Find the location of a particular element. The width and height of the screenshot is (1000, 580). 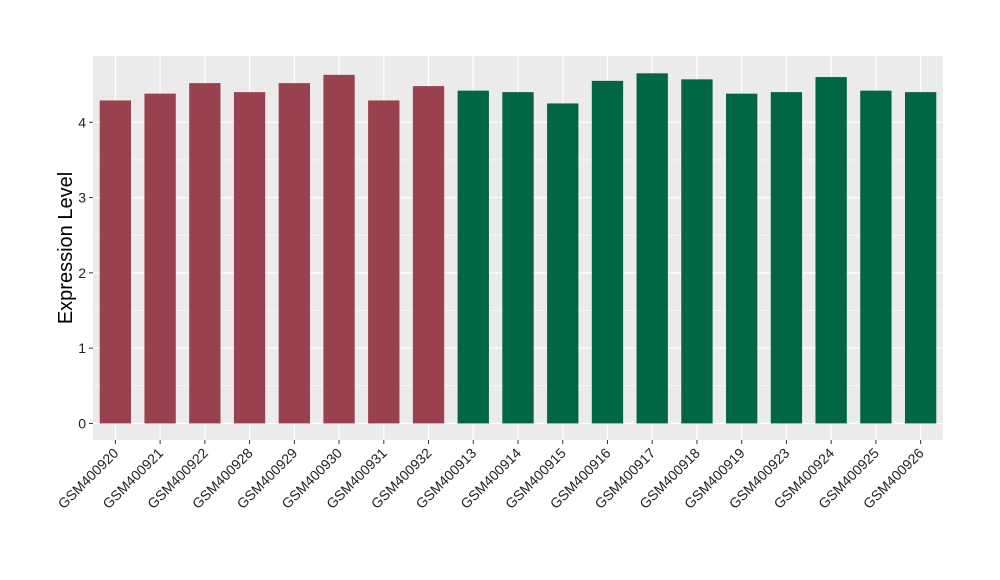

y-tick-label: 2 is located at coordinates (82, 273).